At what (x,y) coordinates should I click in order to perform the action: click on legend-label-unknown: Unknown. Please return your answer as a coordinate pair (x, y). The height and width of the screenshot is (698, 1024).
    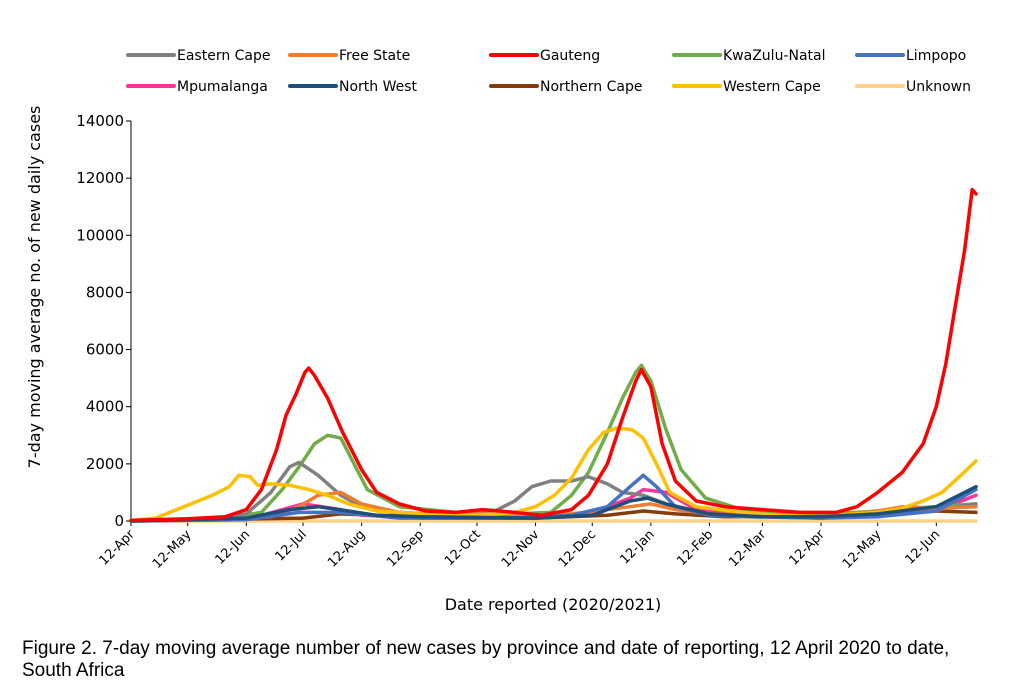
    Looking at the image, I should click on (938, 87).